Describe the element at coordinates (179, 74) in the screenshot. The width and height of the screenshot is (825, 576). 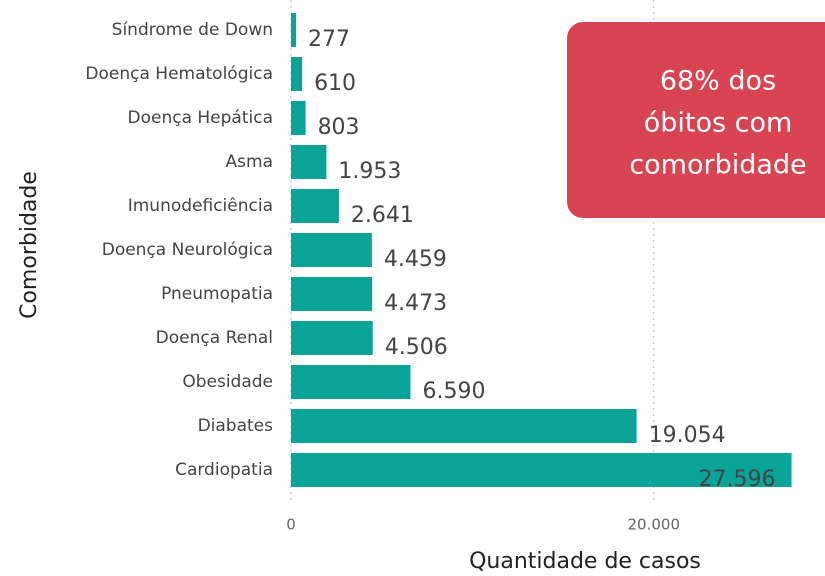
I see `y-tick-label: Doença Hematológica` at that location.